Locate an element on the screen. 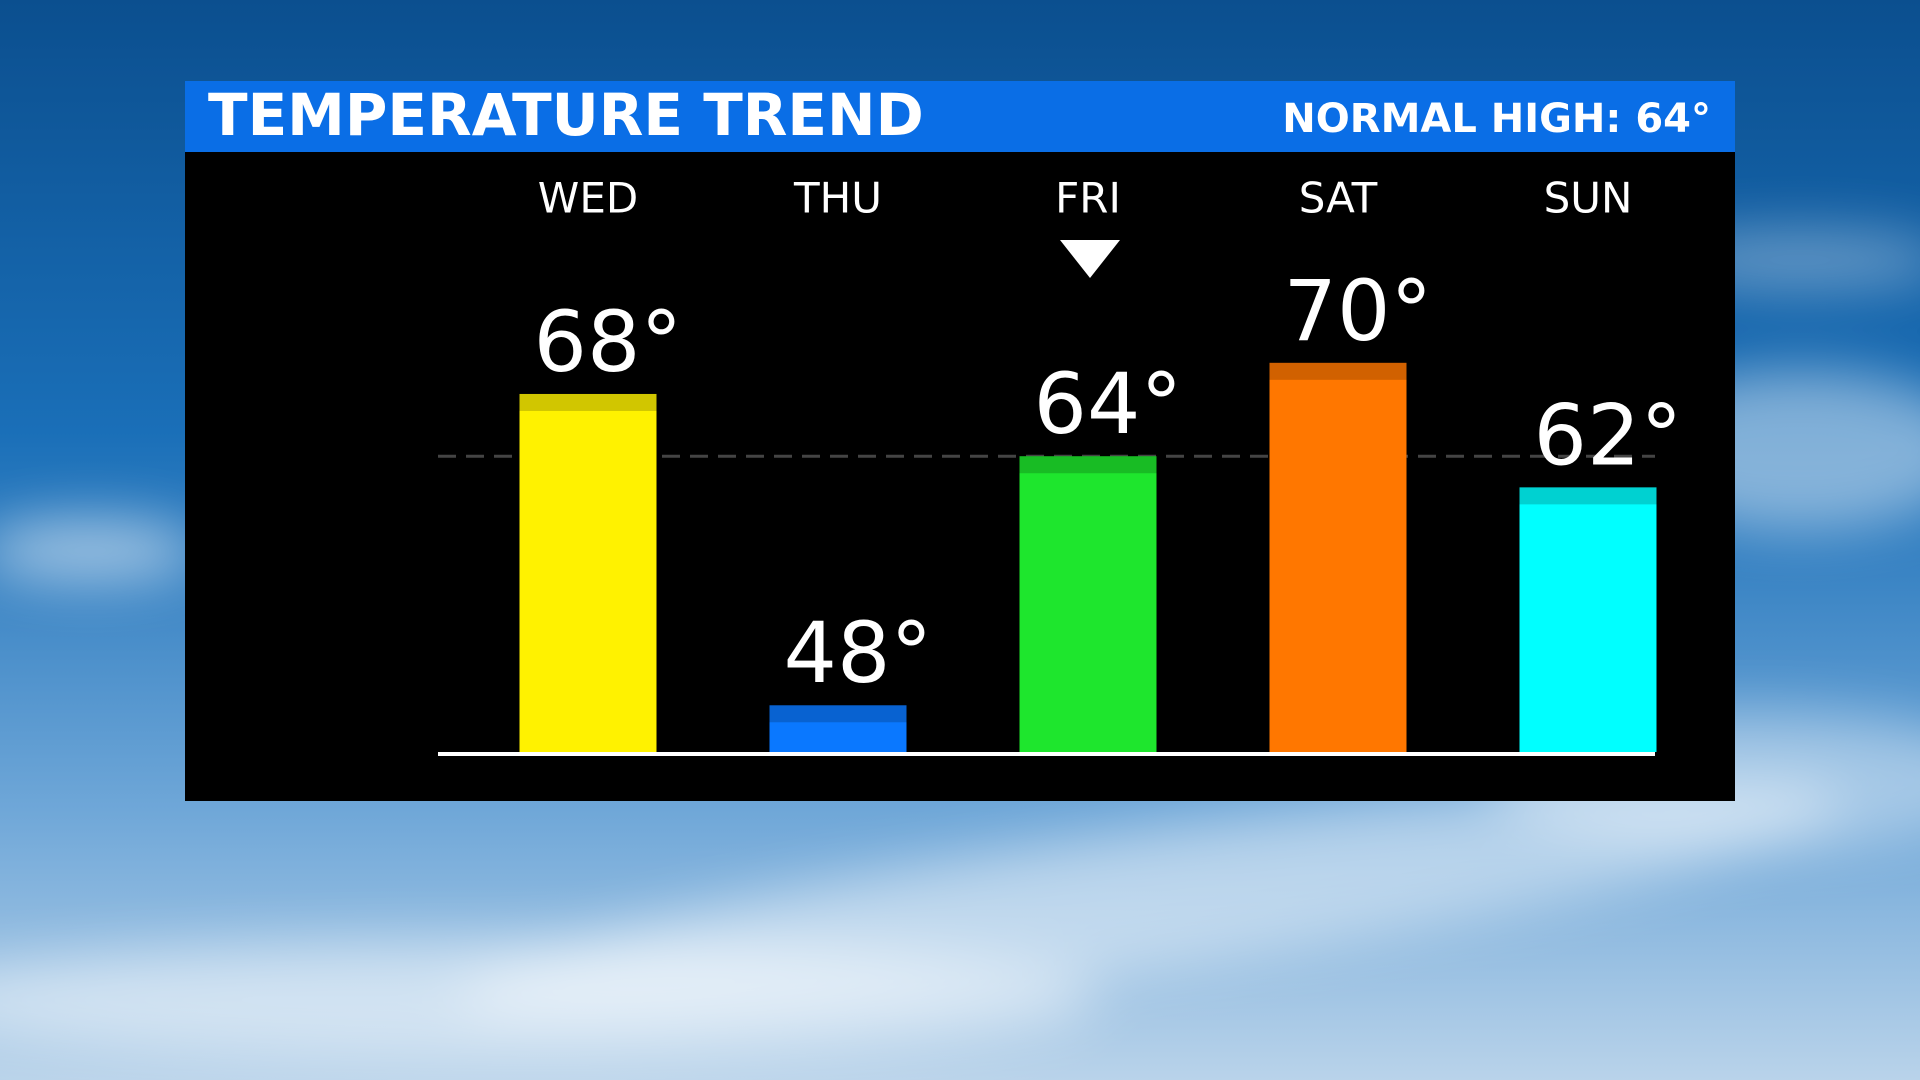 Image resolution: width=1920 pixels, height=1080 pixels. value-label: 62° is located at coordinates (1608, 435).